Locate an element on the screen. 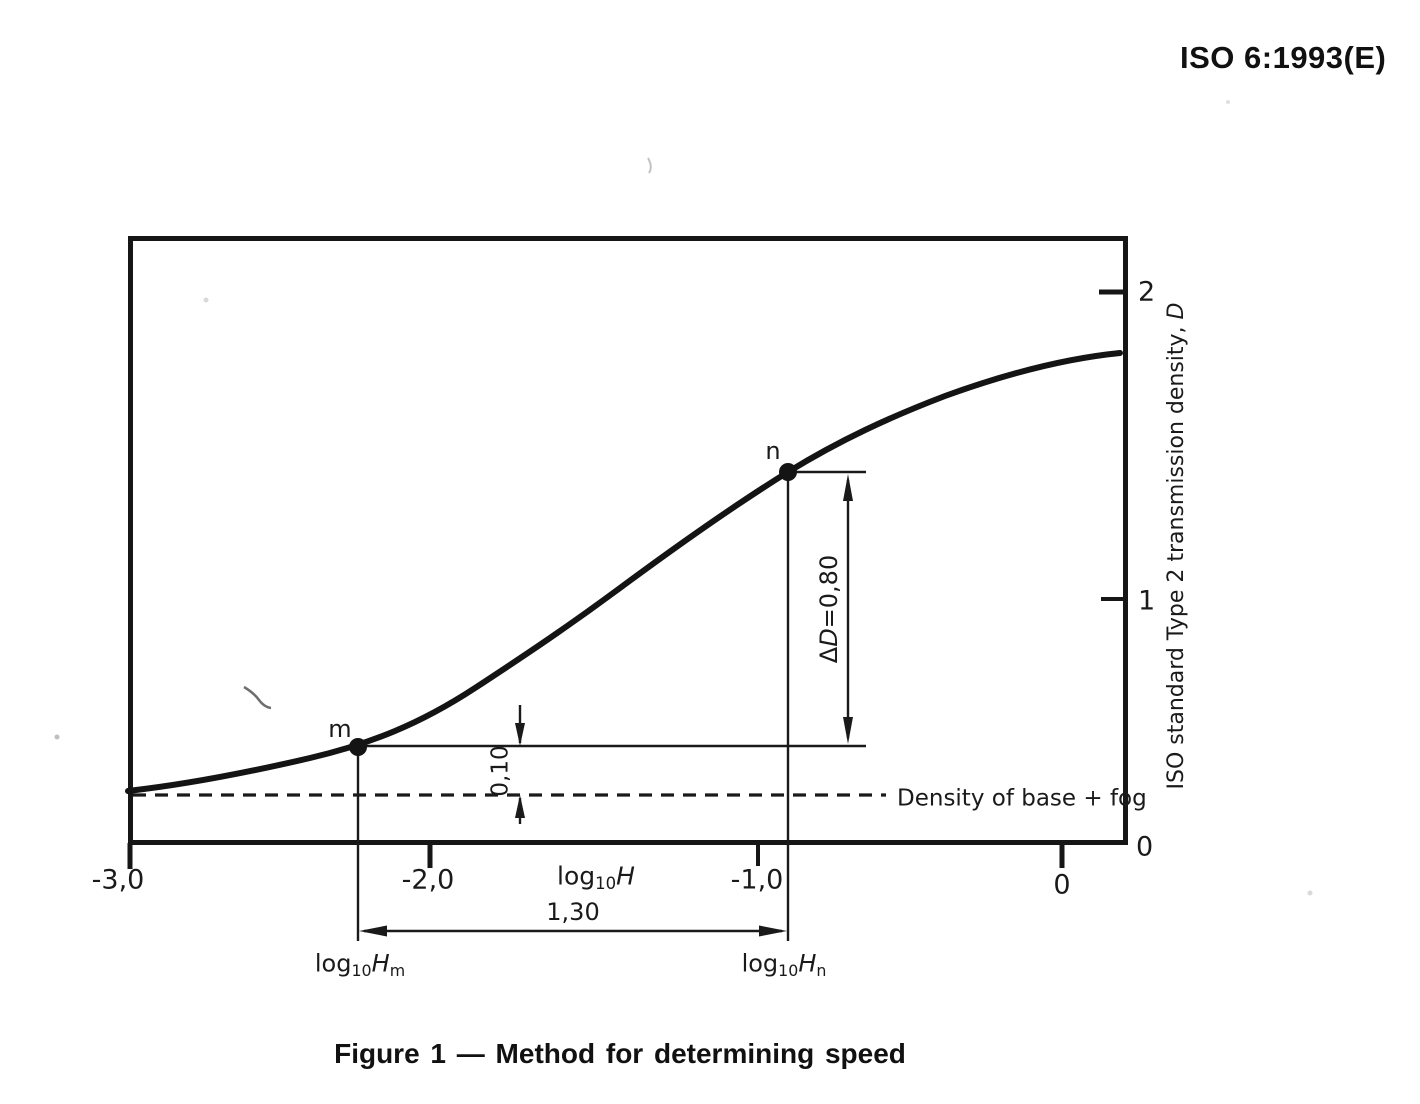  scan-mark-top is located at coordinates (649, 165).